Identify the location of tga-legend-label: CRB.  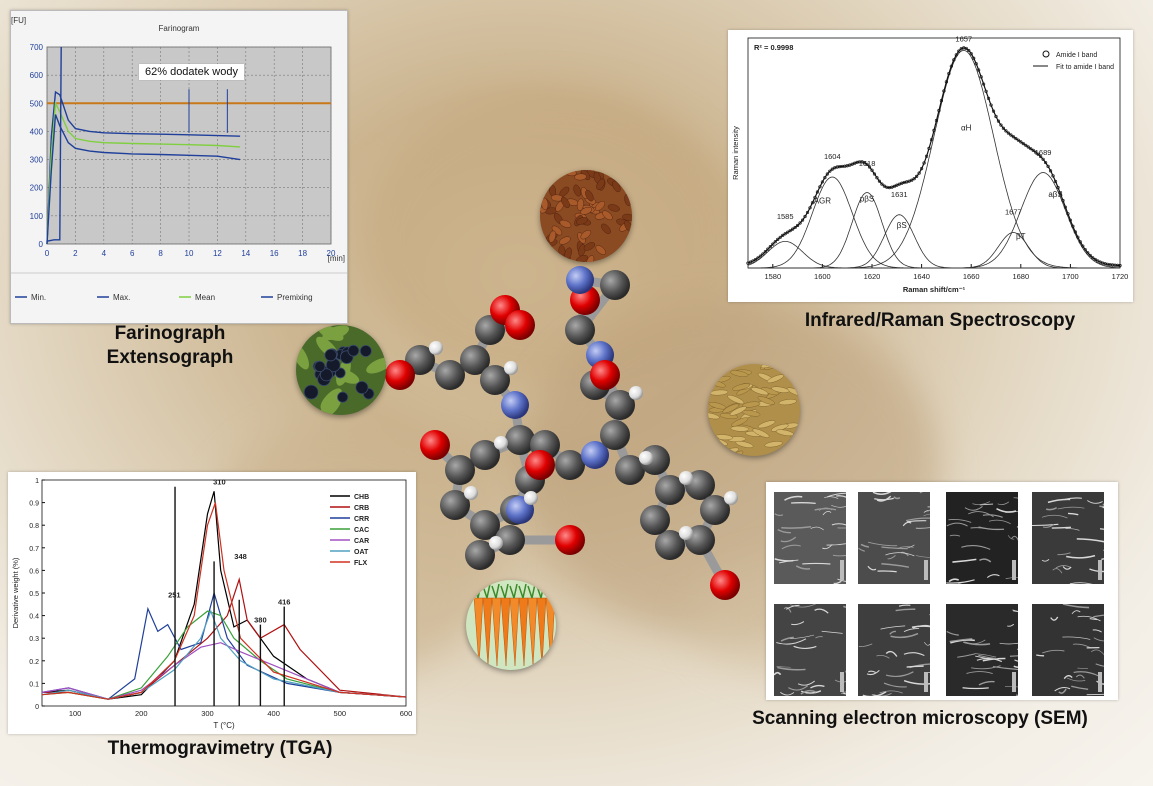
(361, 508).